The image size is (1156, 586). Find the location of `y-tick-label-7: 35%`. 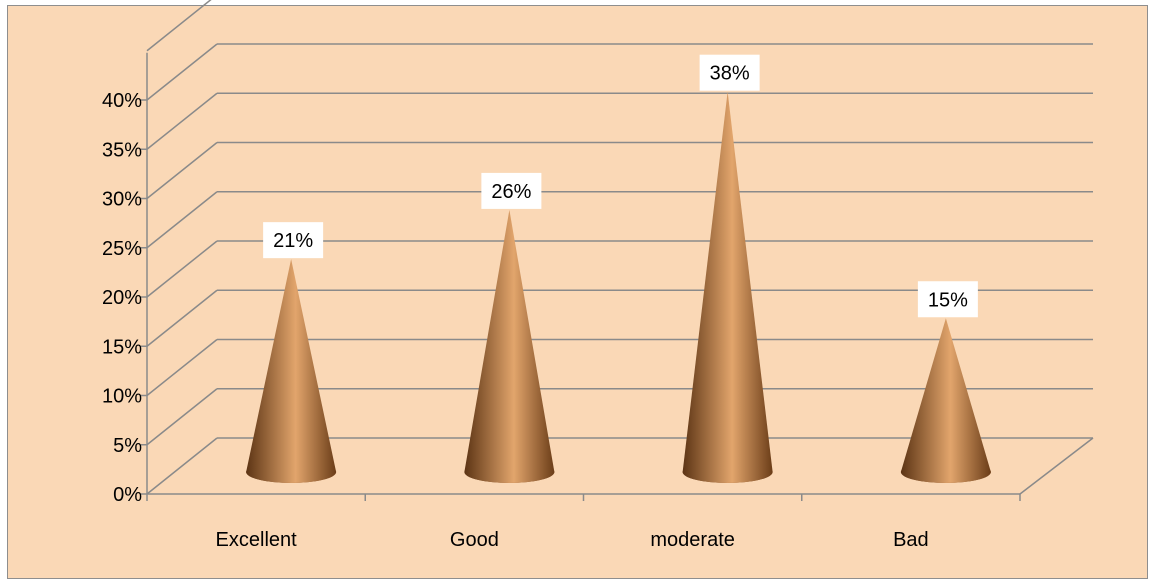

y-tick-label-7: 35% is located at coordinates (122, 150).